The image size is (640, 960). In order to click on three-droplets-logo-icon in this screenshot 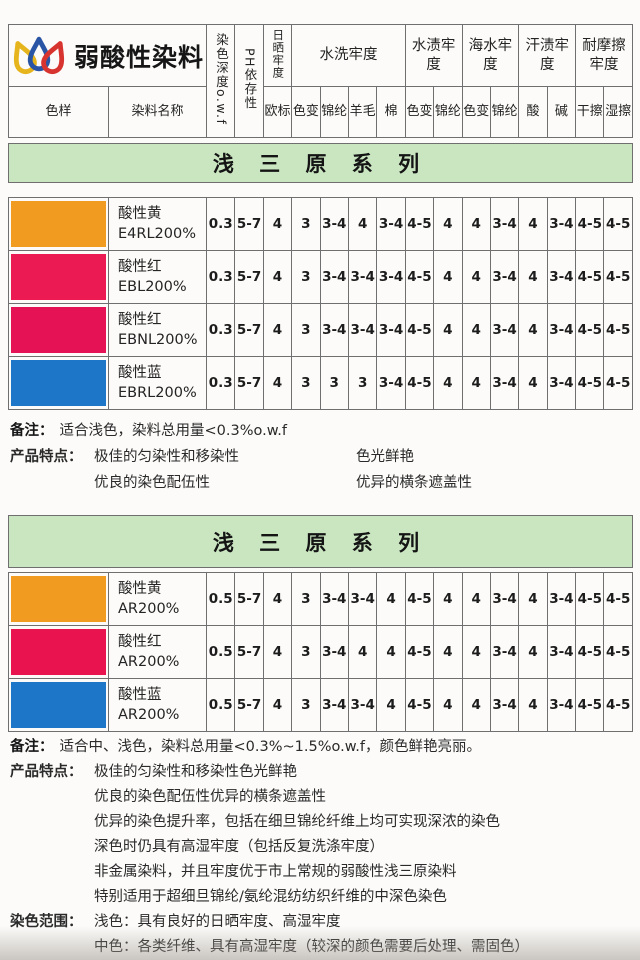, I will do `click(39, 55)`.